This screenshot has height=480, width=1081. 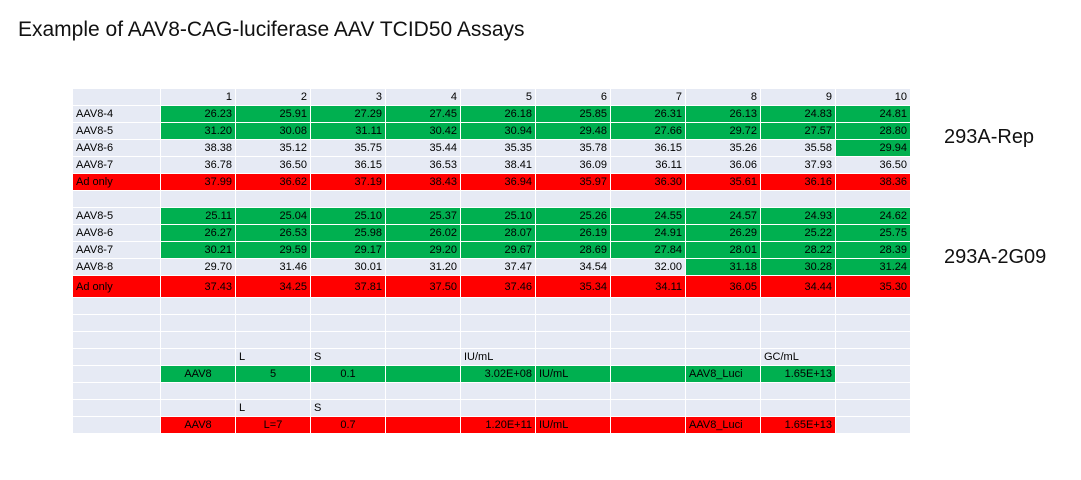 What do you see at coordinates (273, 114) in the screenshot?
I see `ct-value-cell: 25.91` at bounding box center [273, 114].